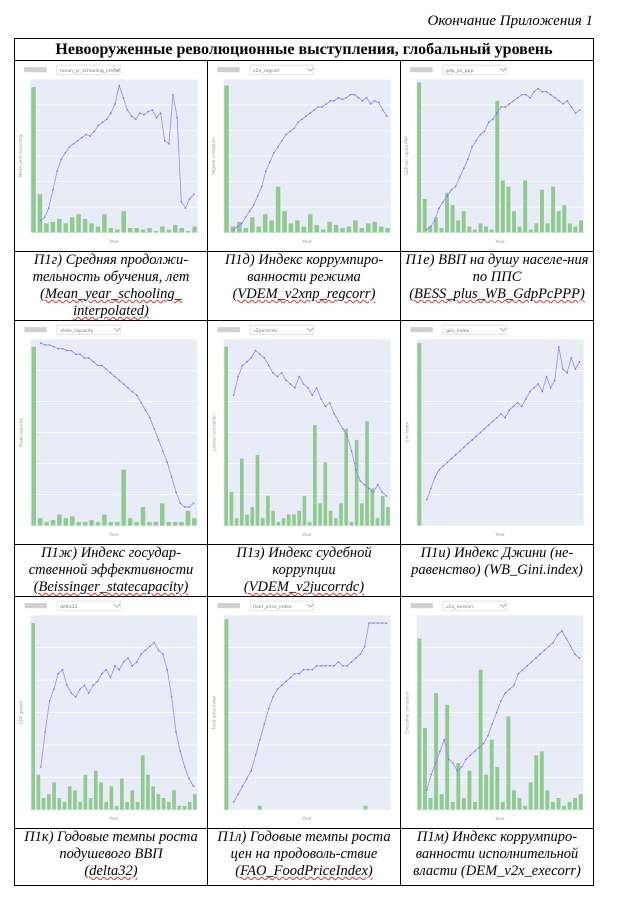 The width and height of the screenshot is (641, 901). What do you see at coordinates (304, 294) in the screenshot?
I see `caption-variable: (VDEM_v2xnp_regcorr)` at bounding box center [304, 294].